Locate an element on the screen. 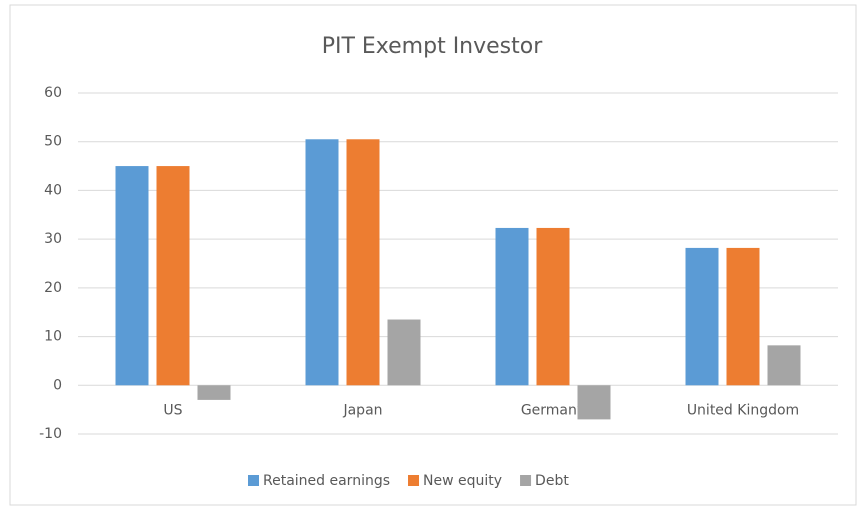  y-tick-label: -10 is located at coordinates (50, 434).